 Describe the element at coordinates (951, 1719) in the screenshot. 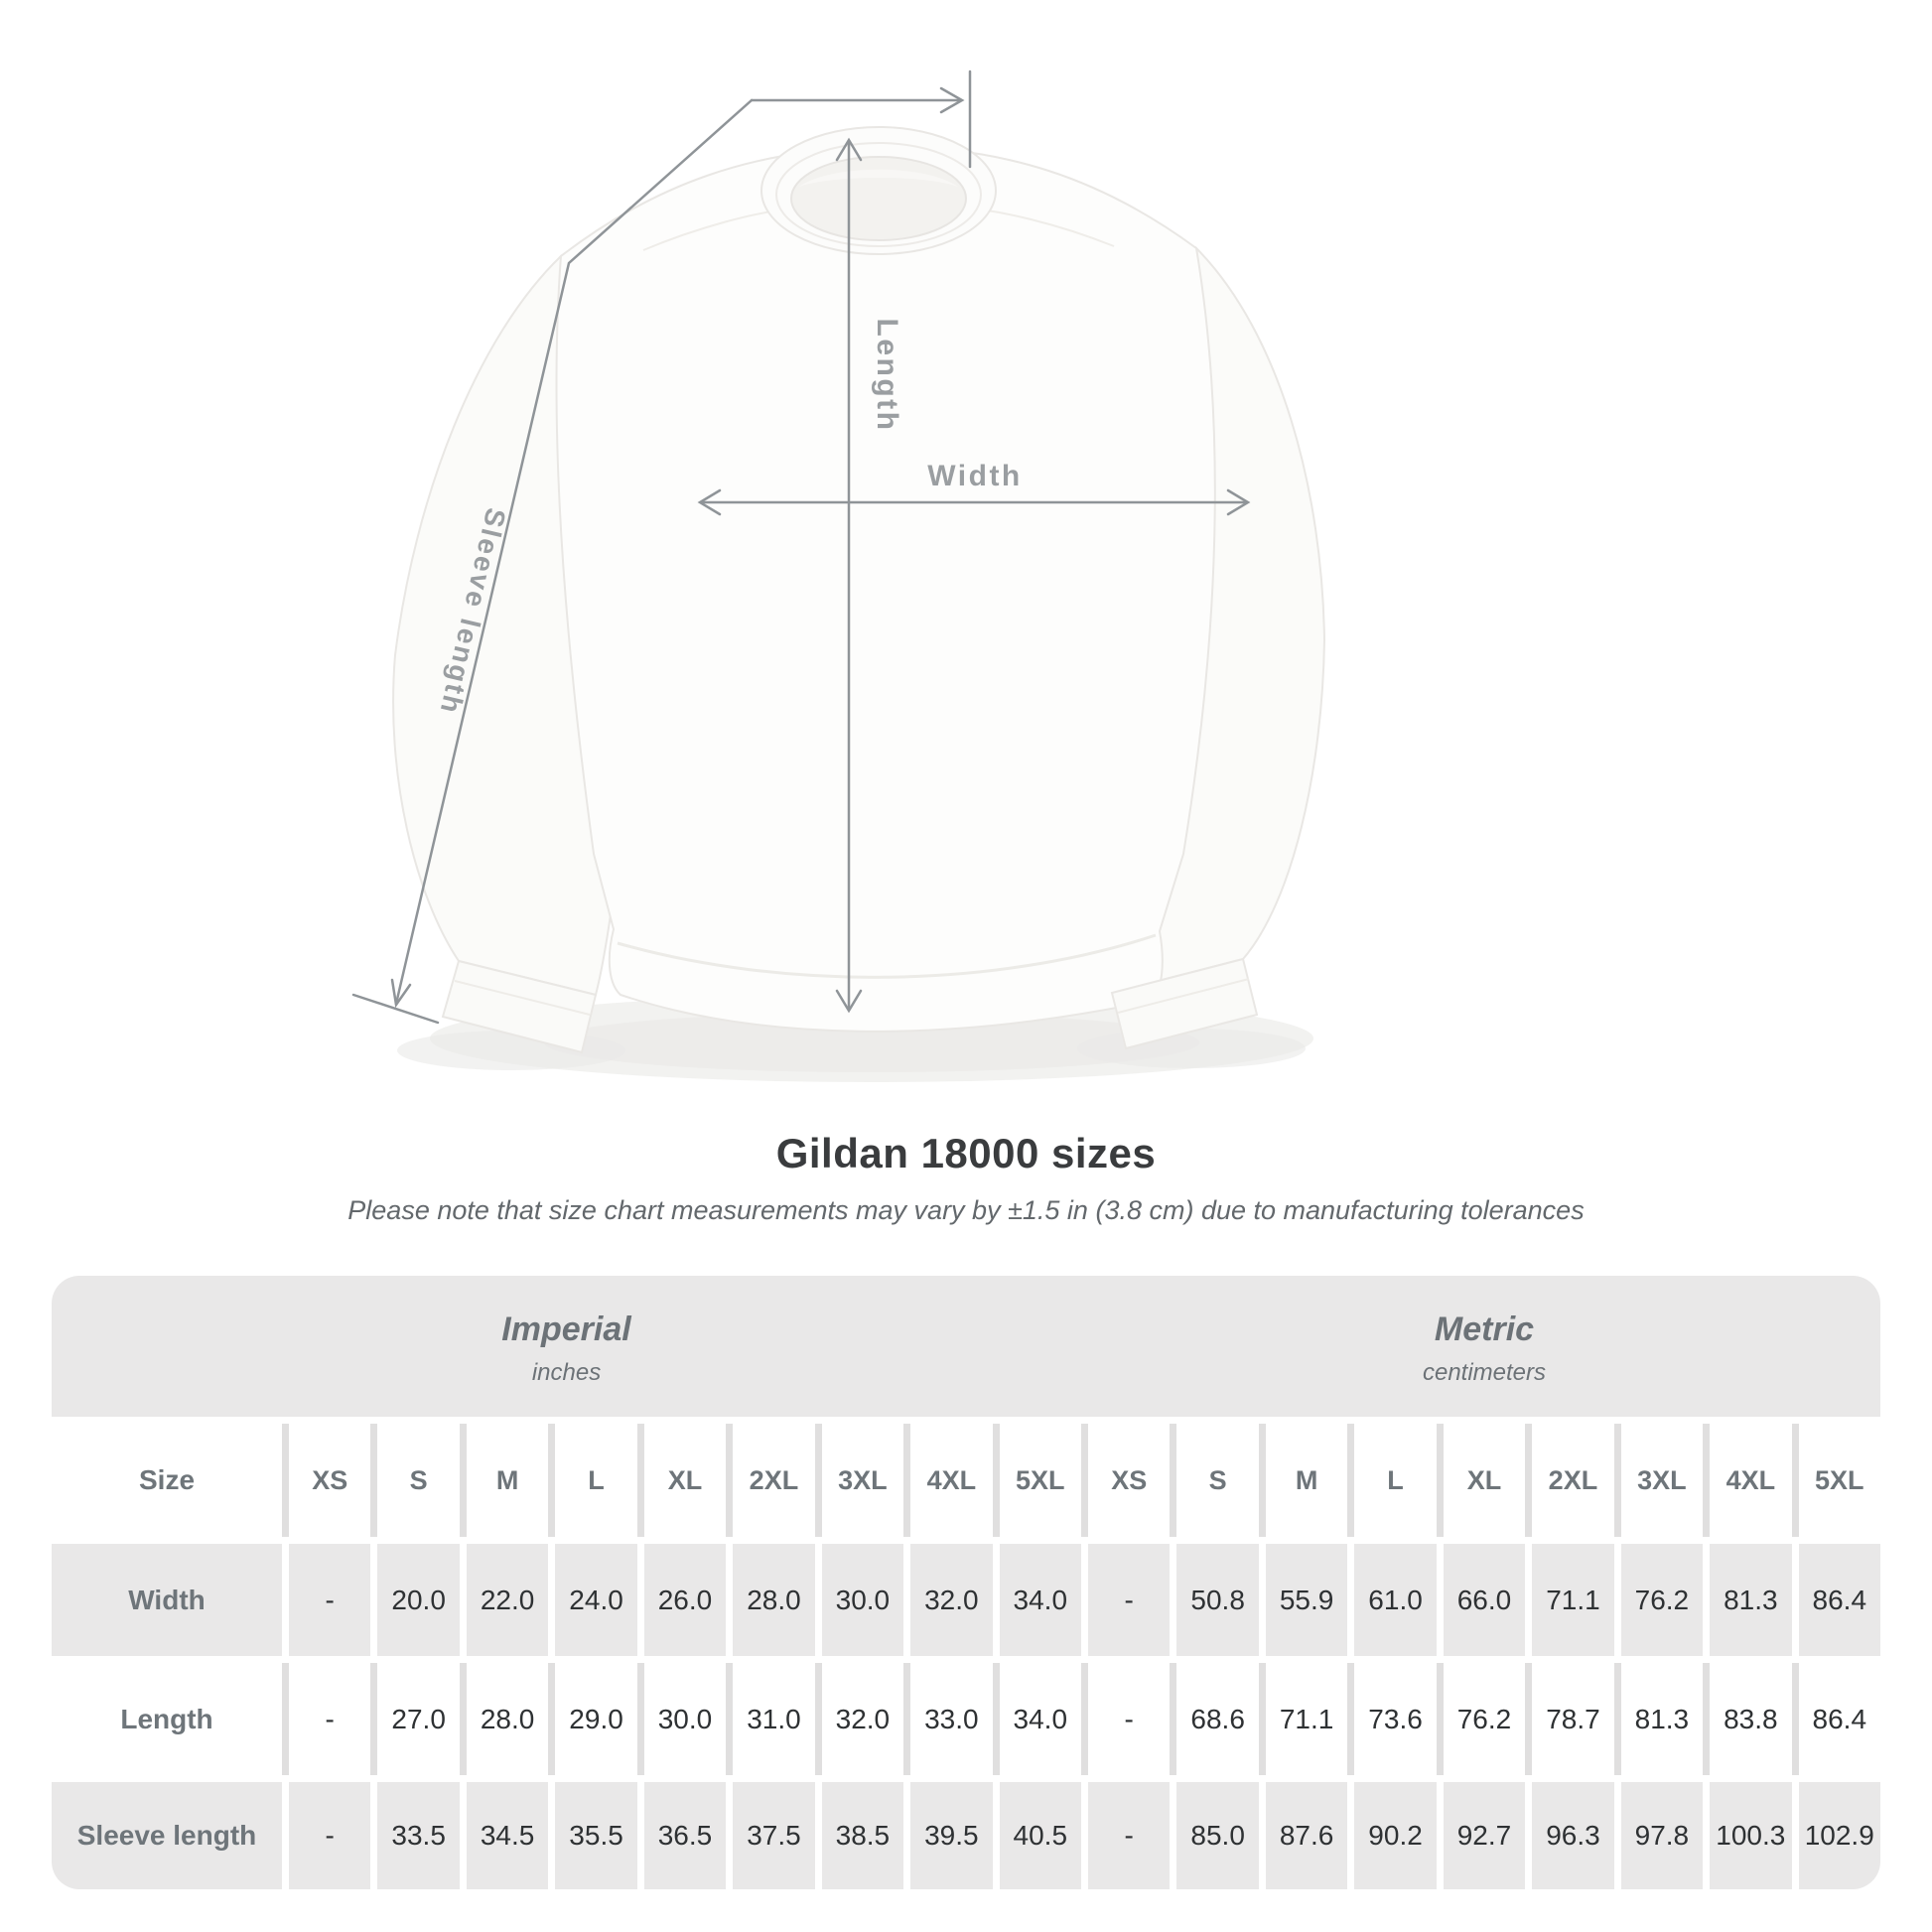

I see `value-cell-imperial: 33.0` at that location.